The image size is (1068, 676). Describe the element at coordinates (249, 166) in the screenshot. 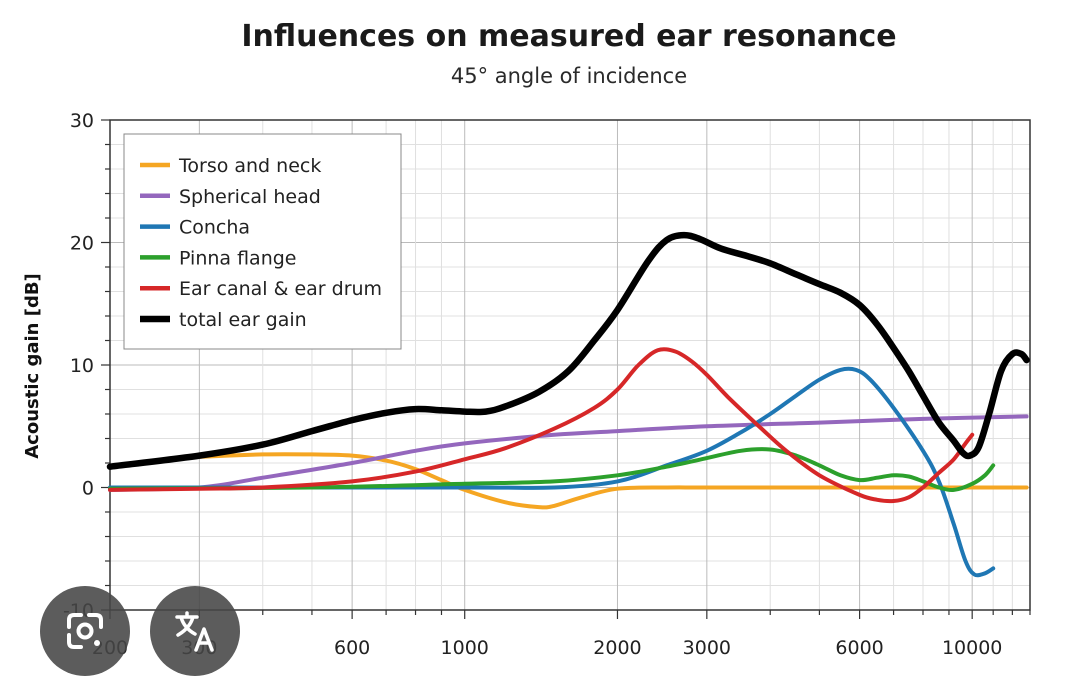

I see `legend-label-torso-and-neck: Torso and neck` at that location.